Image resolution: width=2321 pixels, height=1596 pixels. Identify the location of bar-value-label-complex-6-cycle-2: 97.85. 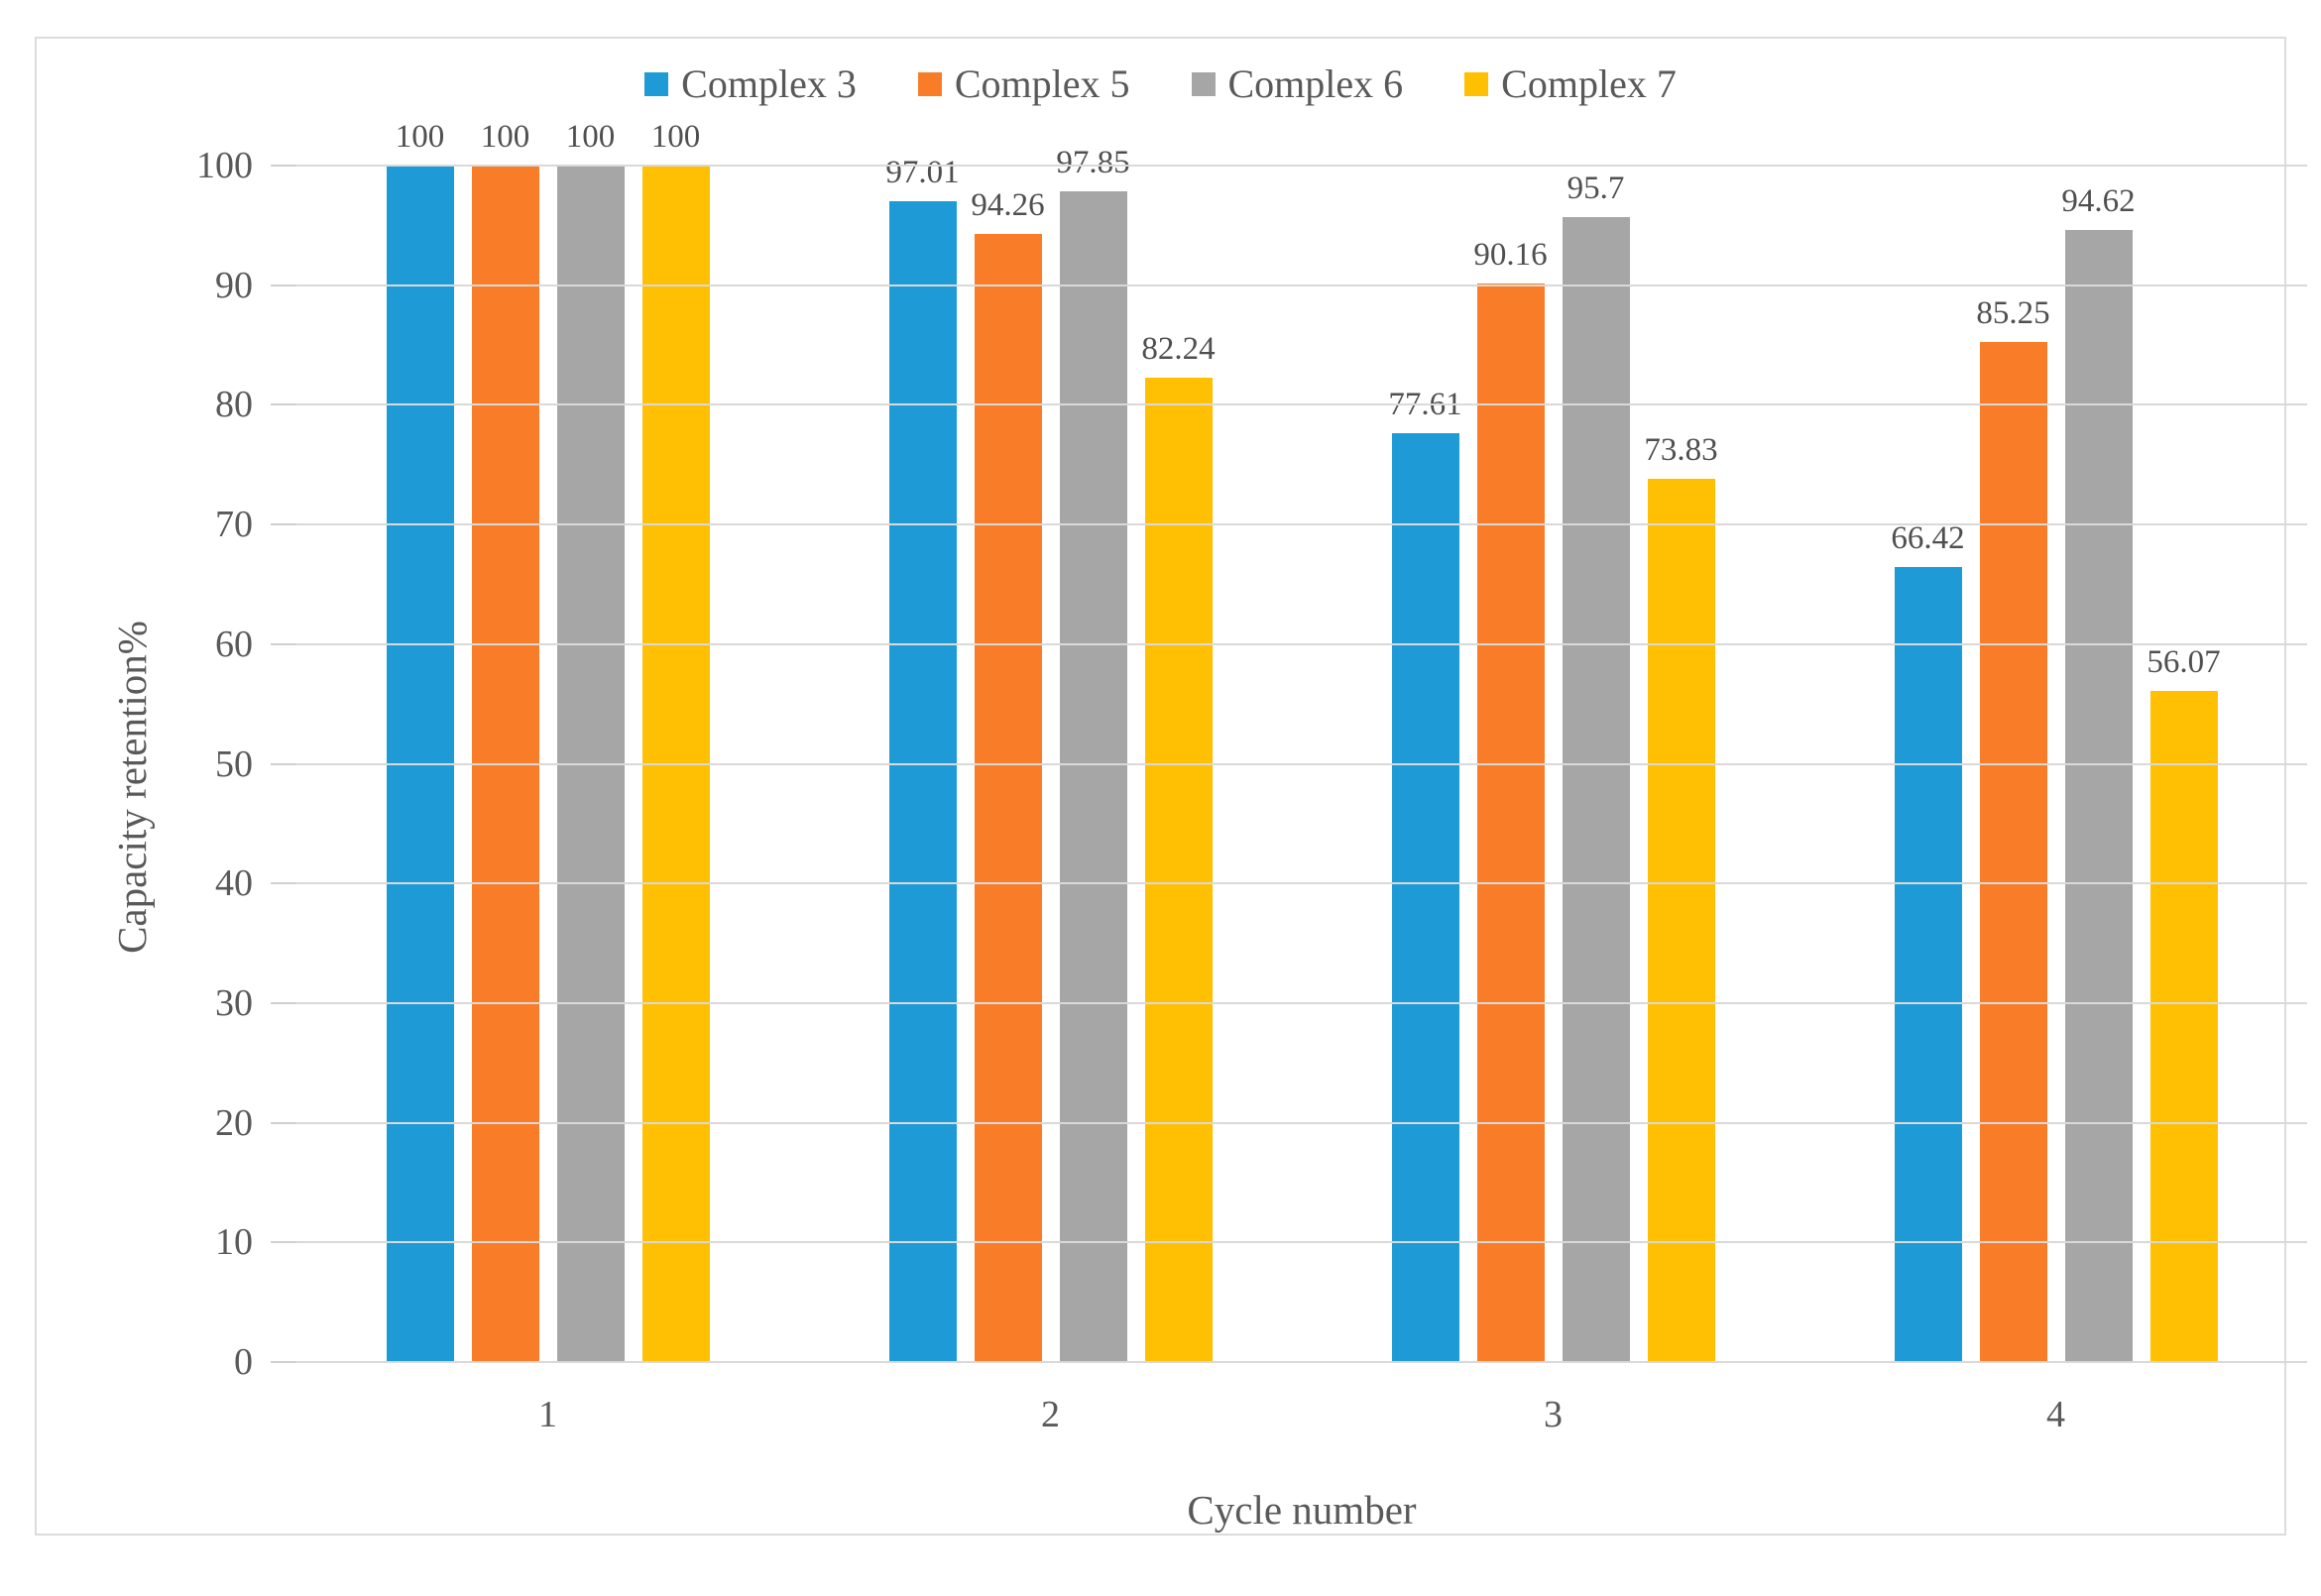
(1093, 162).